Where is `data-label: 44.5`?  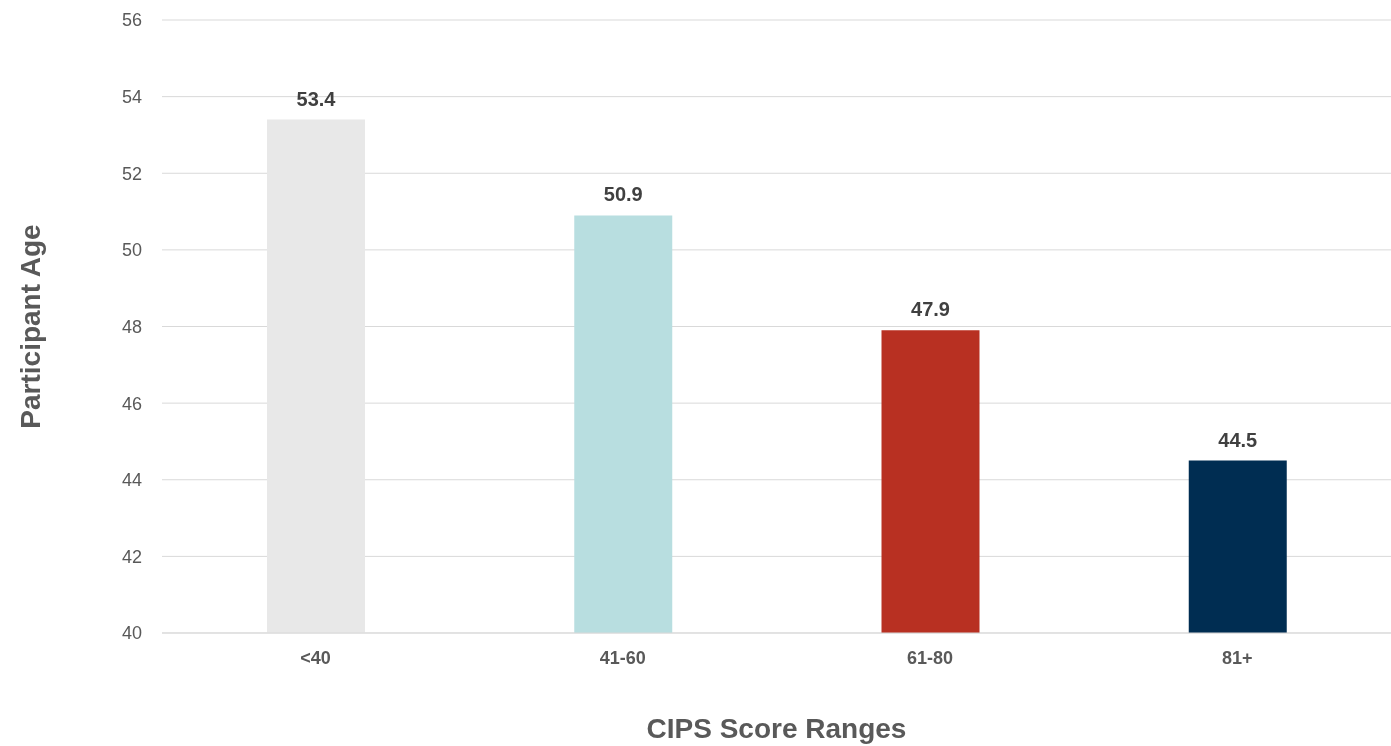
data-label: 44.5 is located at coordinates (1238, 439).